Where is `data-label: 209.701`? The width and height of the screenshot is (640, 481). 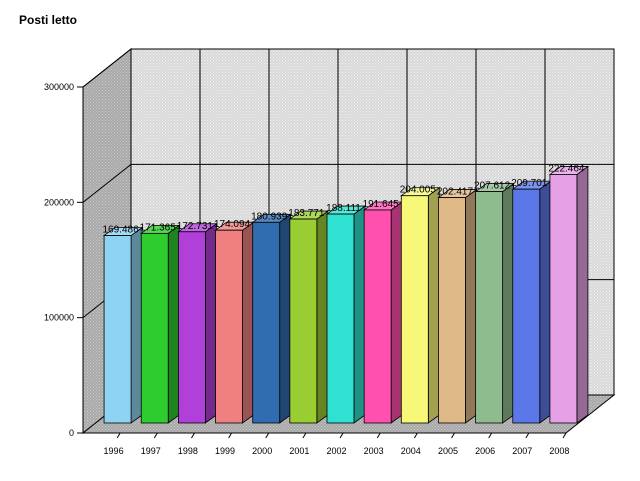 data-label: 209.701 is located at coordinates (529, 183).